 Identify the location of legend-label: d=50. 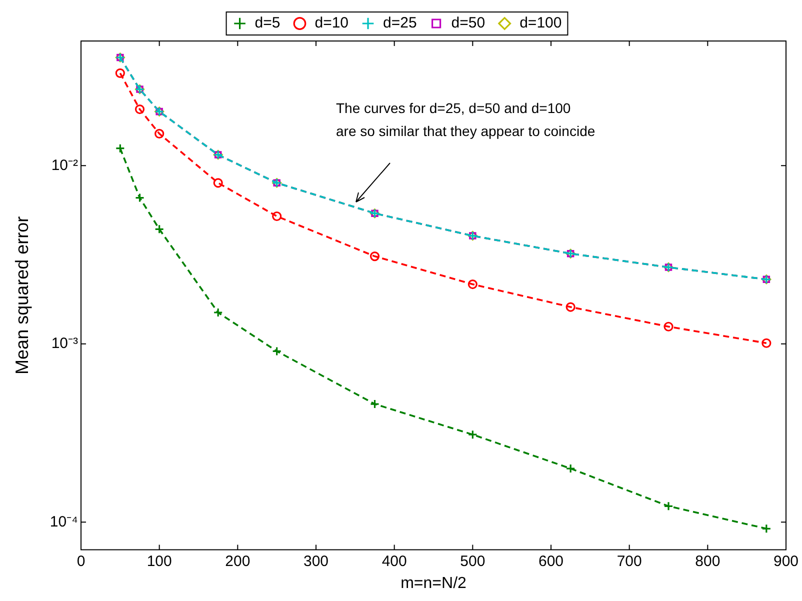
(468, 23).